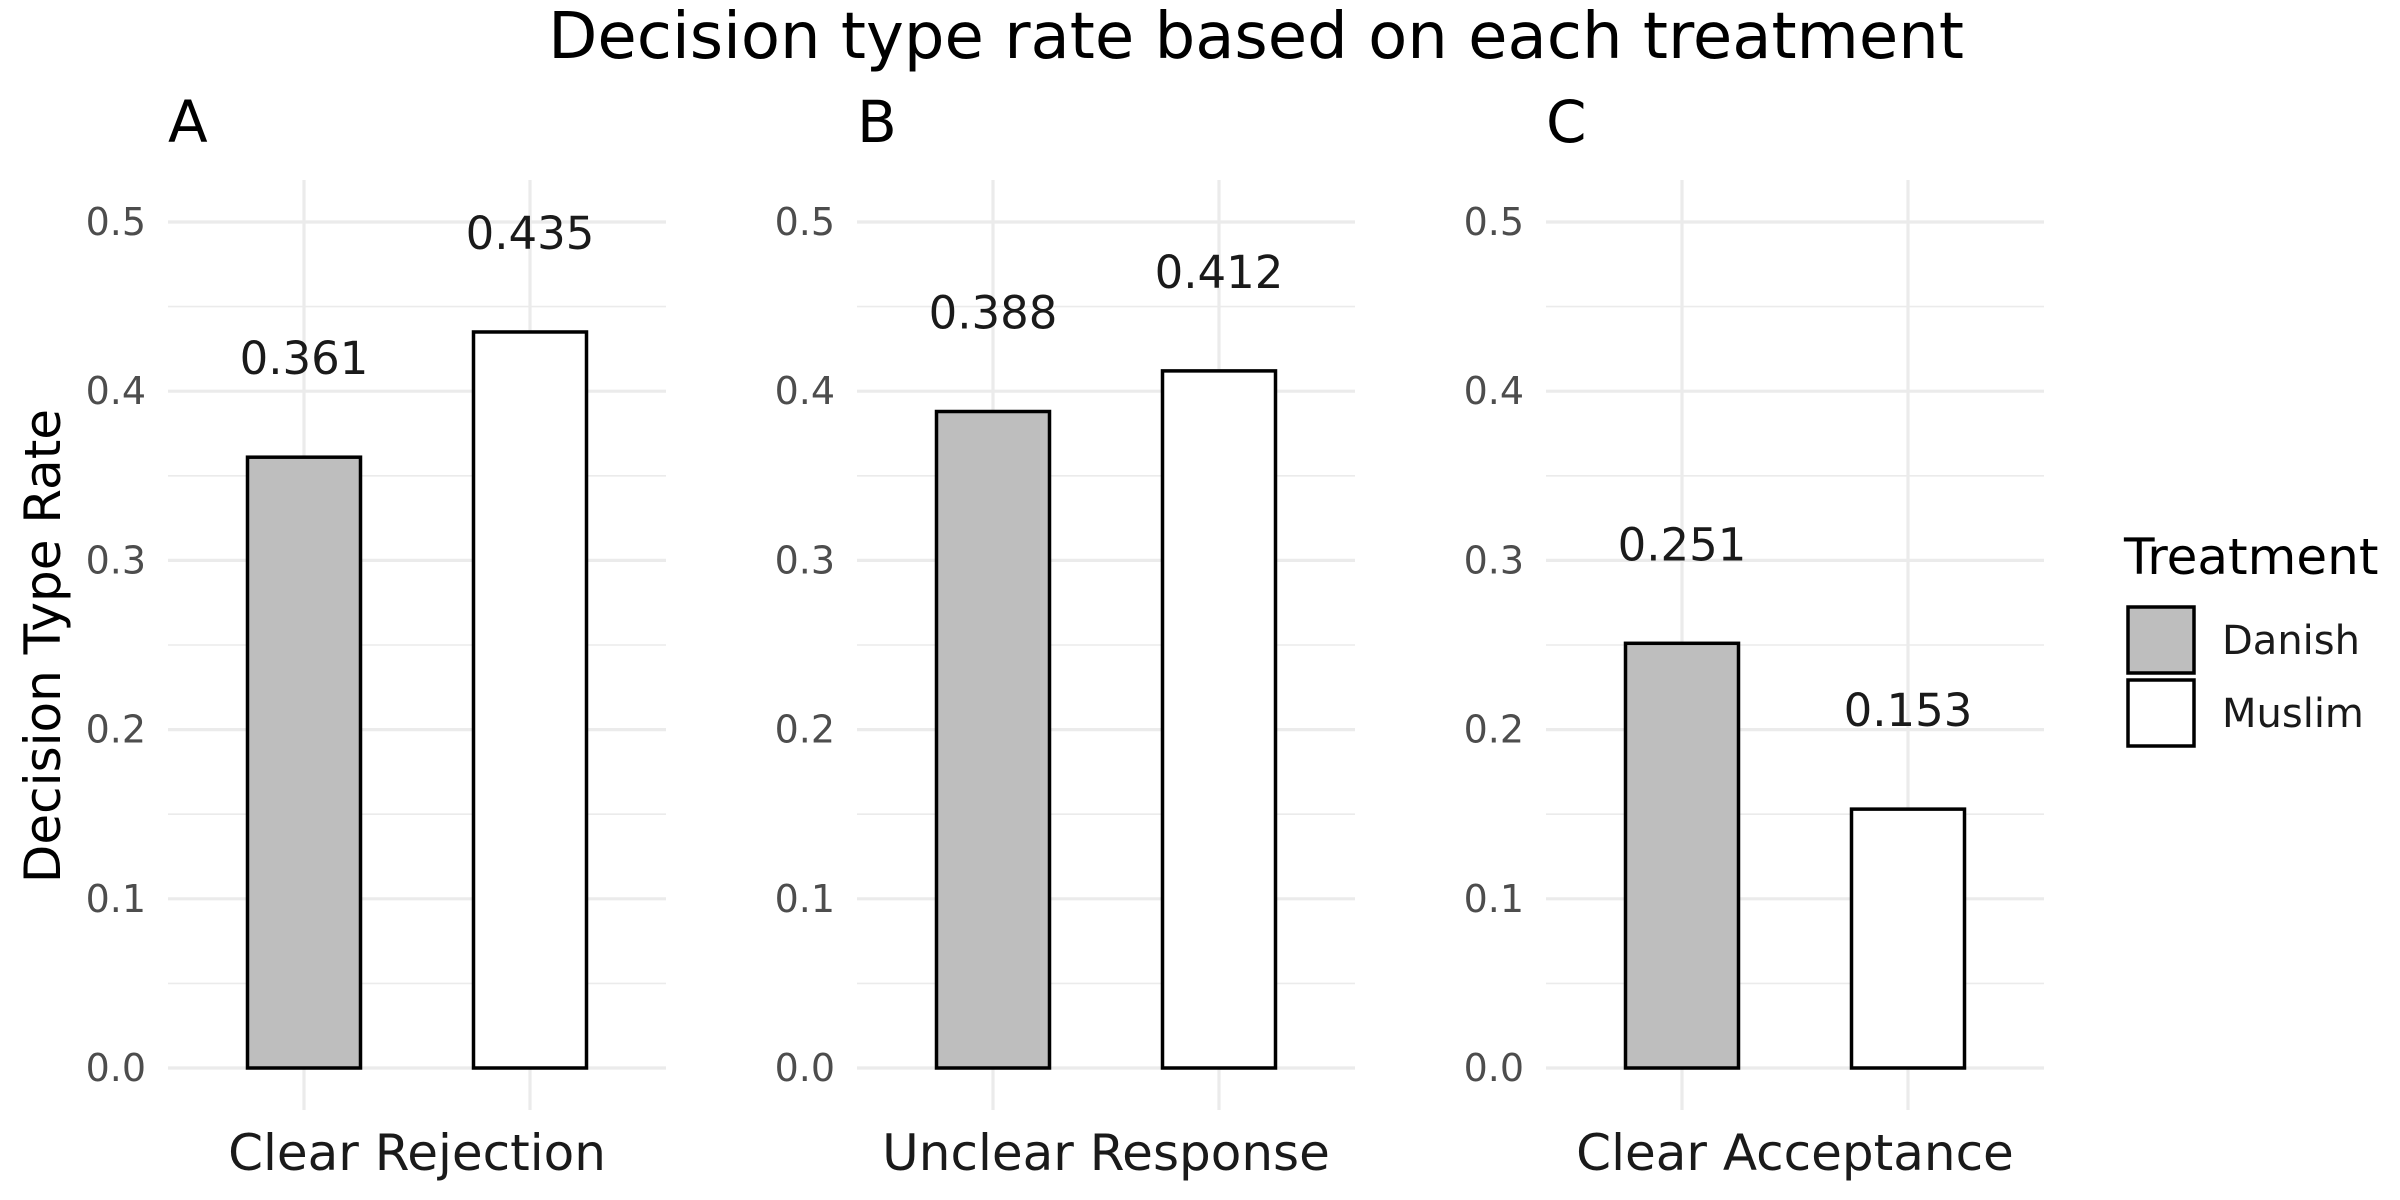  Describe the element at coordinates (304, 358) in the screenshot. I see `bar-value-label: 0.361` at that location.